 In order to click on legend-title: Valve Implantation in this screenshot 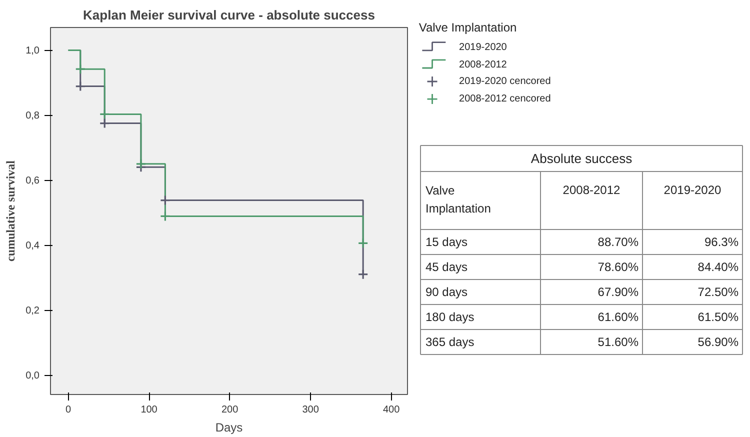, I will do `click(467, 27)`.